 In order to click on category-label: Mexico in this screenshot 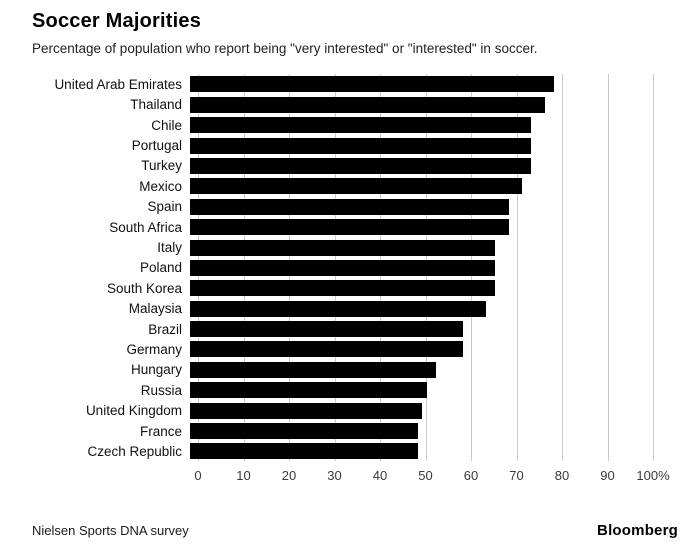, I will do `click(160, 186)`.